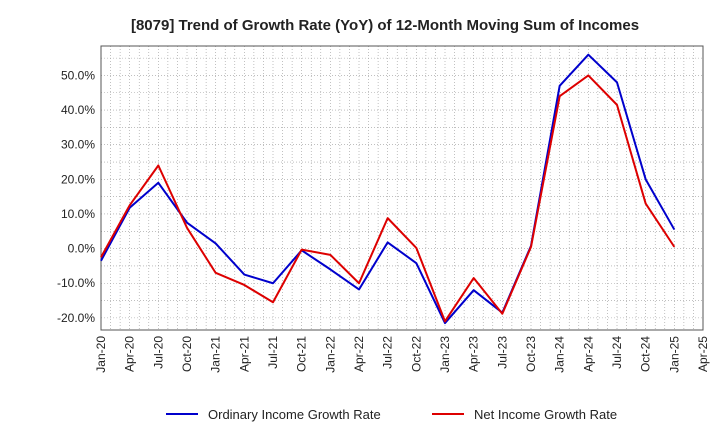 The image size is (720, 440). I want to click on y-tick-label: -20.0%, so click(76, 318).